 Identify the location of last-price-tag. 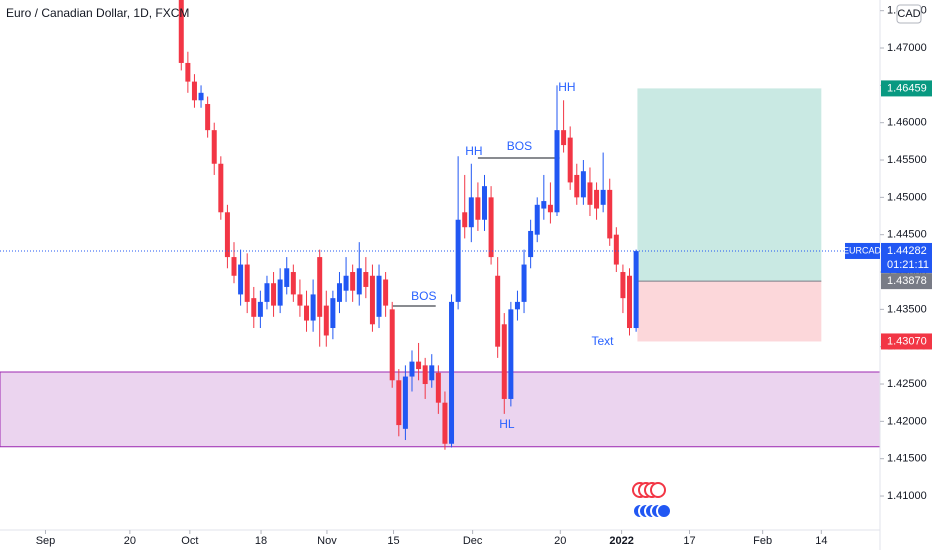
(906, 257).